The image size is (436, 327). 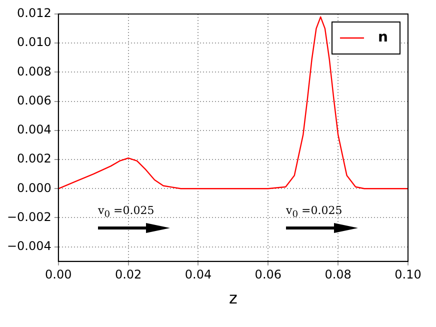 What do you see at coordinates (34, 159) in the screenshot?
I see `y-tick-label: 0.002` at bounding box center [34, 159].